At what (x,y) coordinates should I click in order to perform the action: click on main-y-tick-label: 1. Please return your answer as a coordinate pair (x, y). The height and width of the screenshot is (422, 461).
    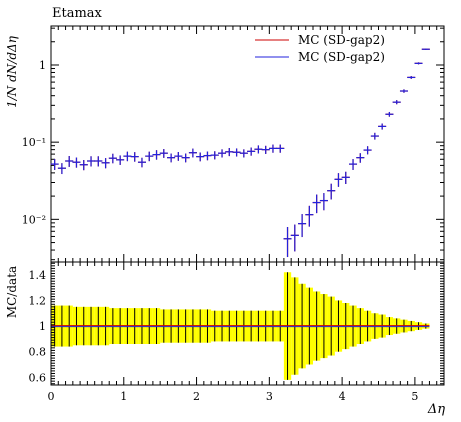
    Looking at the image, I should click on (42, 65).